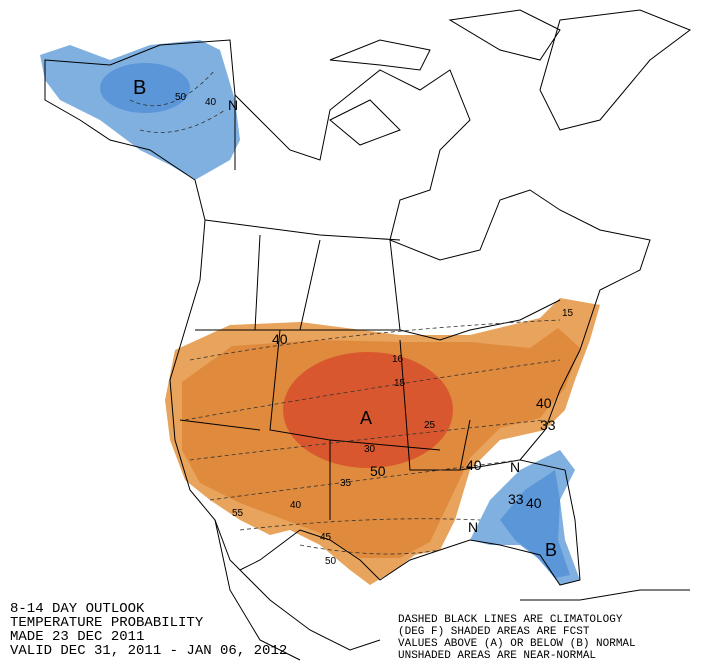 This screenshot has height=668, width=719. I want to click on below-normal-southeast-core, so click(535, 524).